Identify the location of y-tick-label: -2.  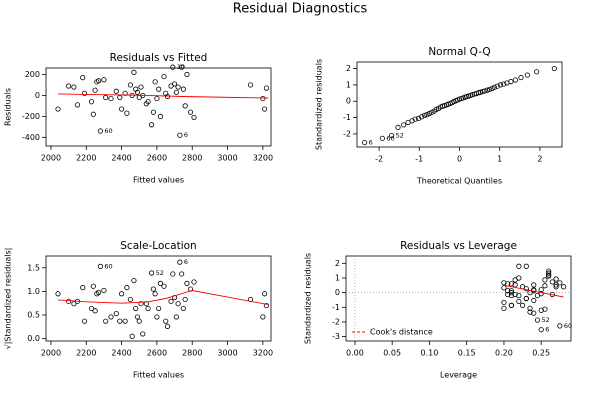
(336, 321).